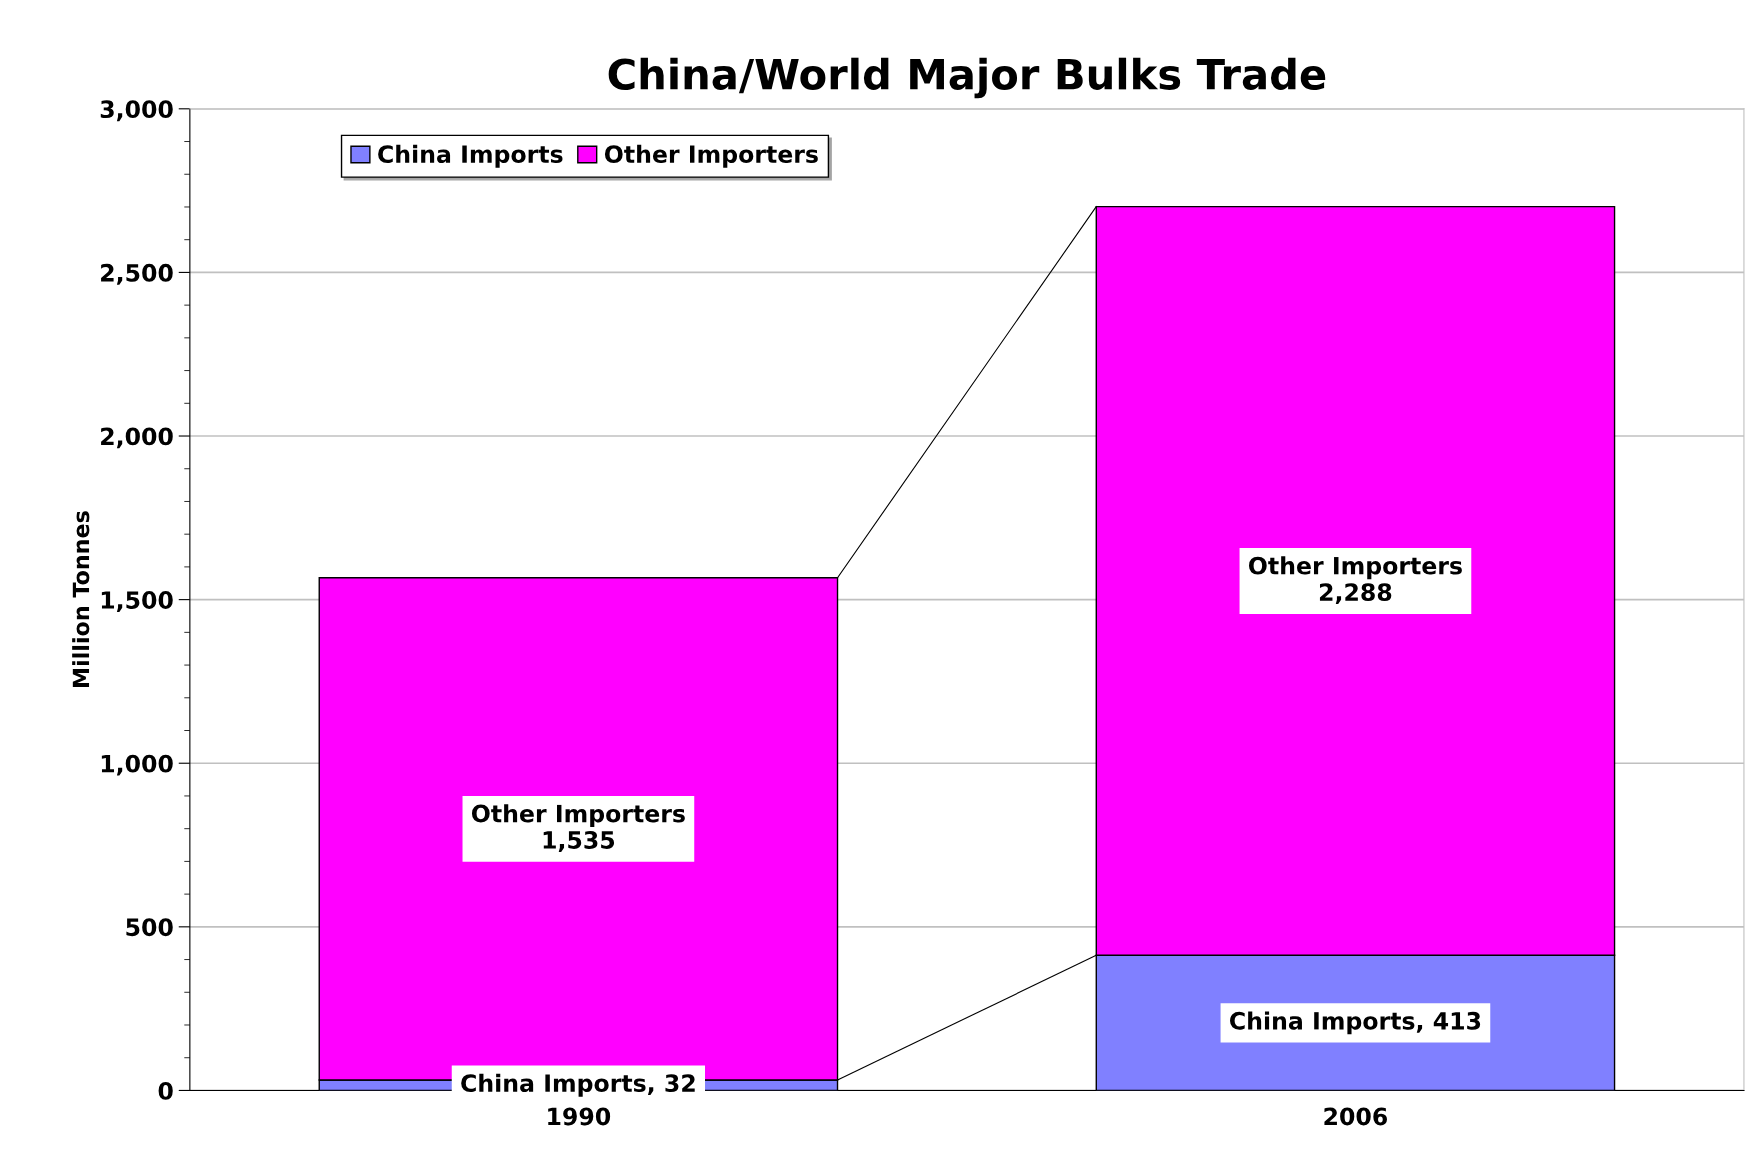 The image size is (1758, 1170). Describe the element at coordinates (1356, 1116) in the screenshot. I see `x-tick-label: 2006` at that location.